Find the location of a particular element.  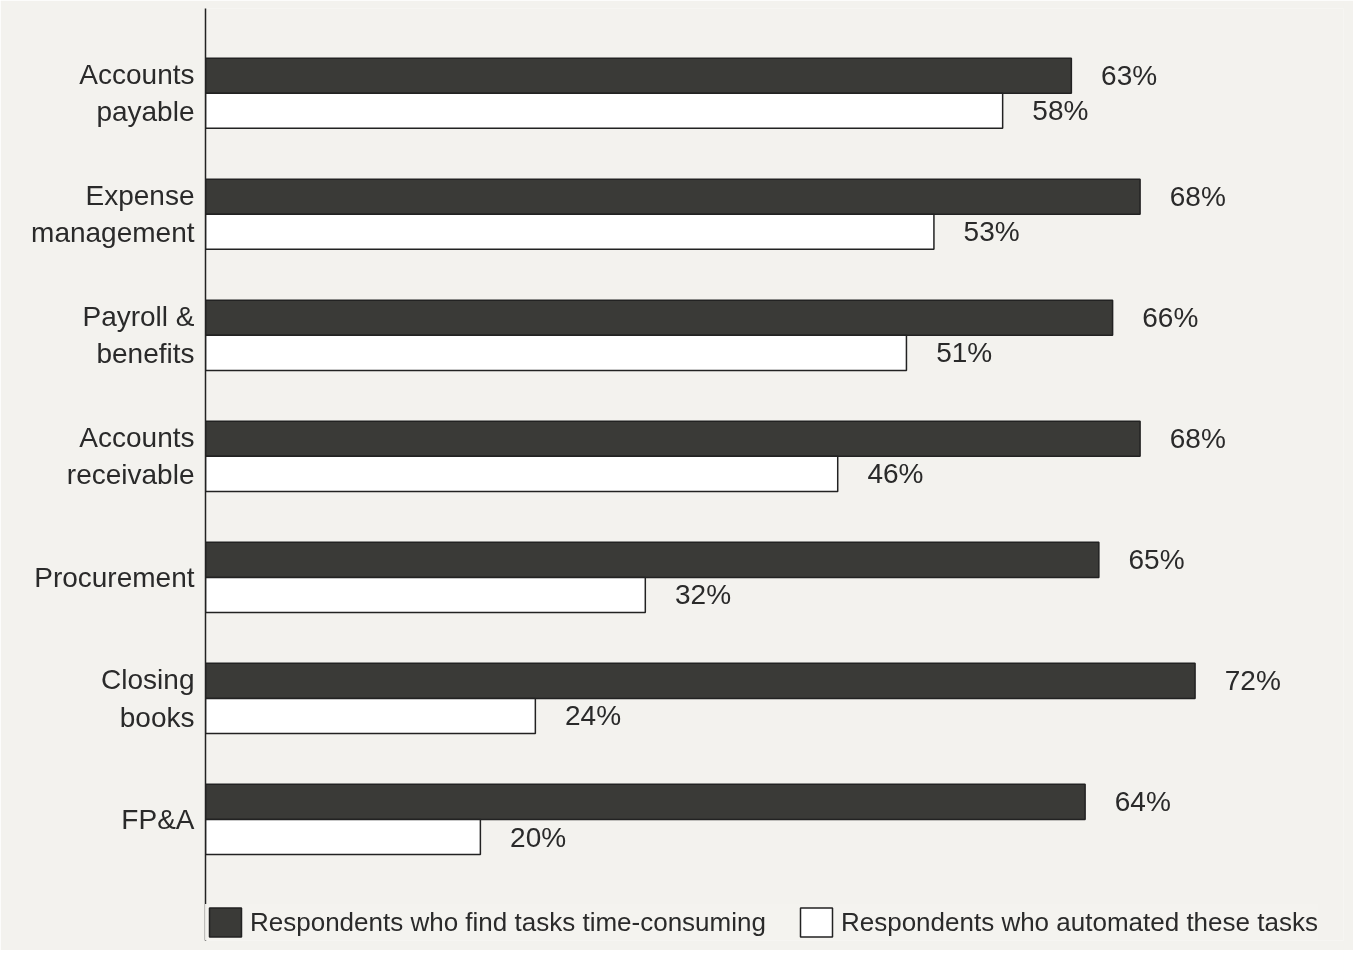

data-label: 66% is located at coordinates (1170, 318).